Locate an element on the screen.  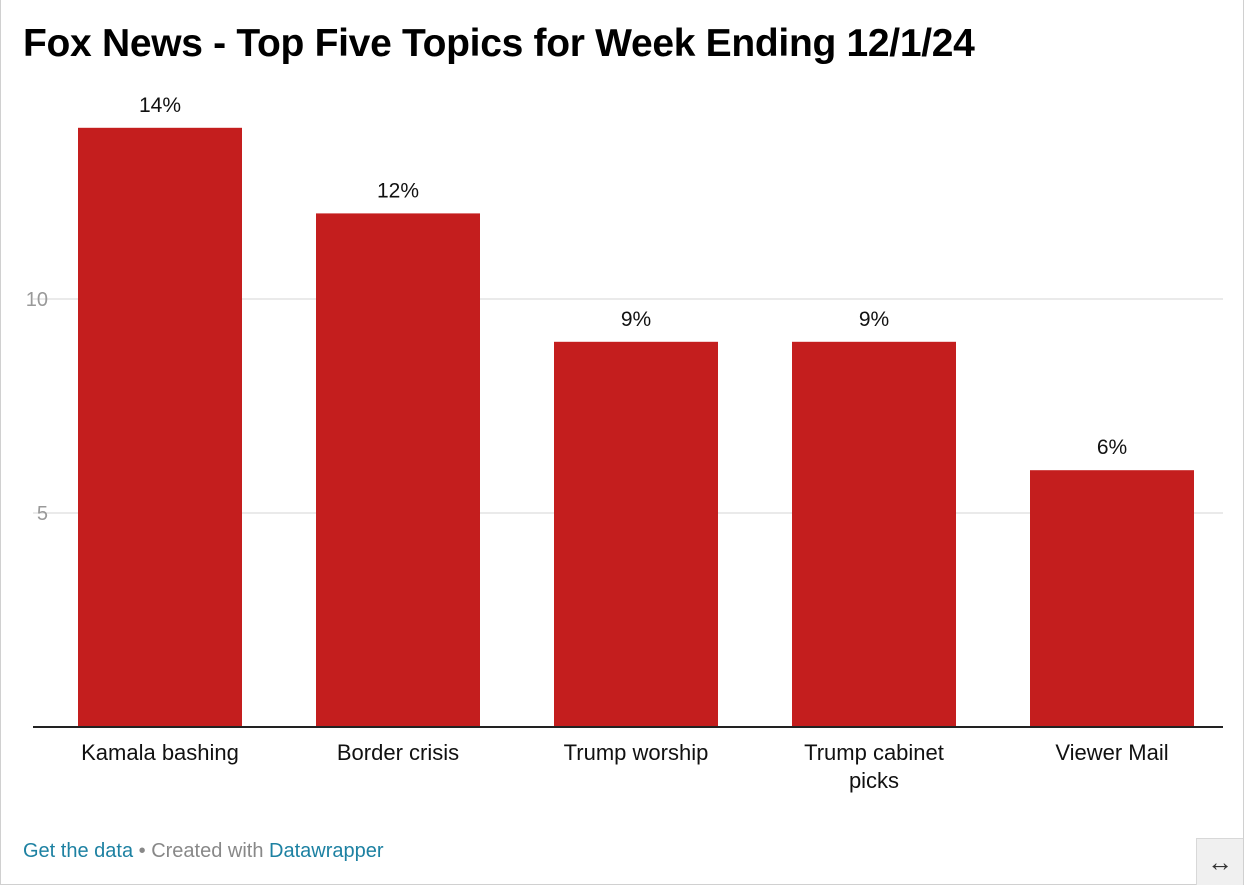
footer-credit-text: • Created with is located at coordinates (201, 851).